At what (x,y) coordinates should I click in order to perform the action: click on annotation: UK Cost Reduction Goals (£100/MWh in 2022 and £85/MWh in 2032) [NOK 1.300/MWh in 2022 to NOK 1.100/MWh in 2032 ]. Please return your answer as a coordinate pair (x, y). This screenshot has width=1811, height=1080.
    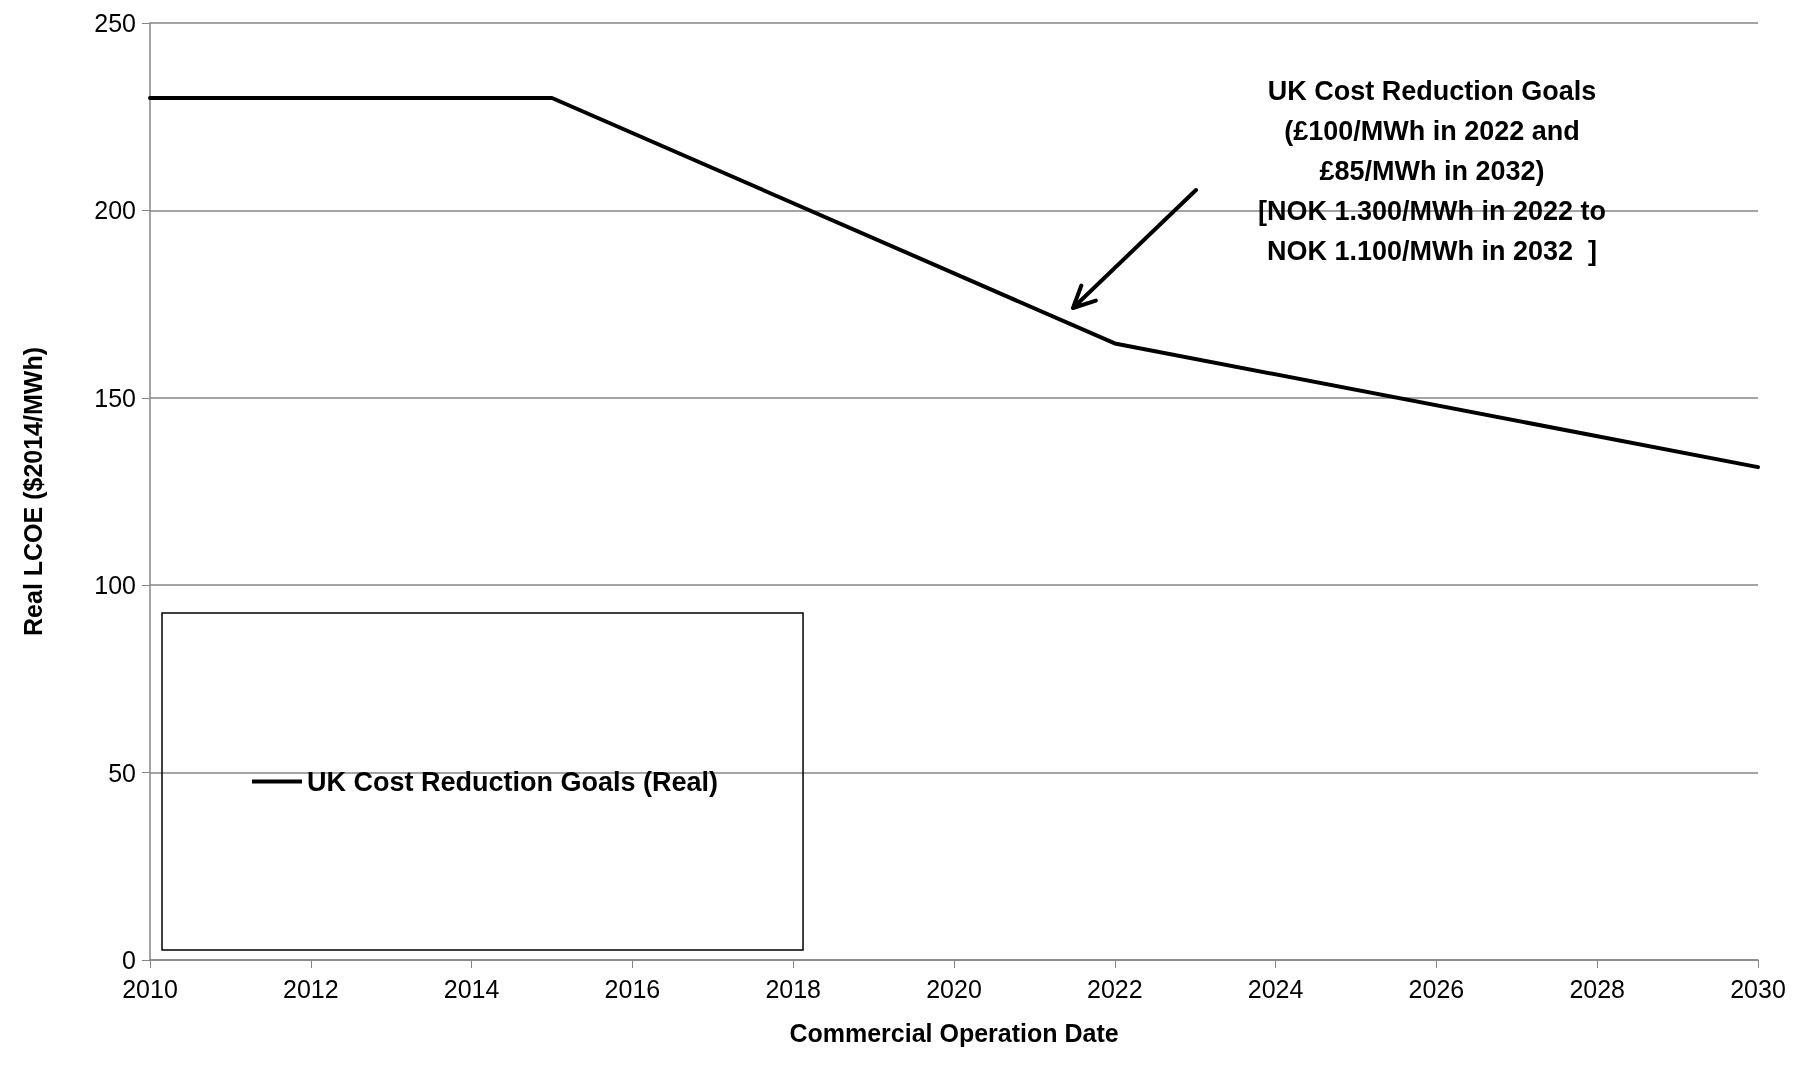
    Looking at the image, I should click on (1432, 171).